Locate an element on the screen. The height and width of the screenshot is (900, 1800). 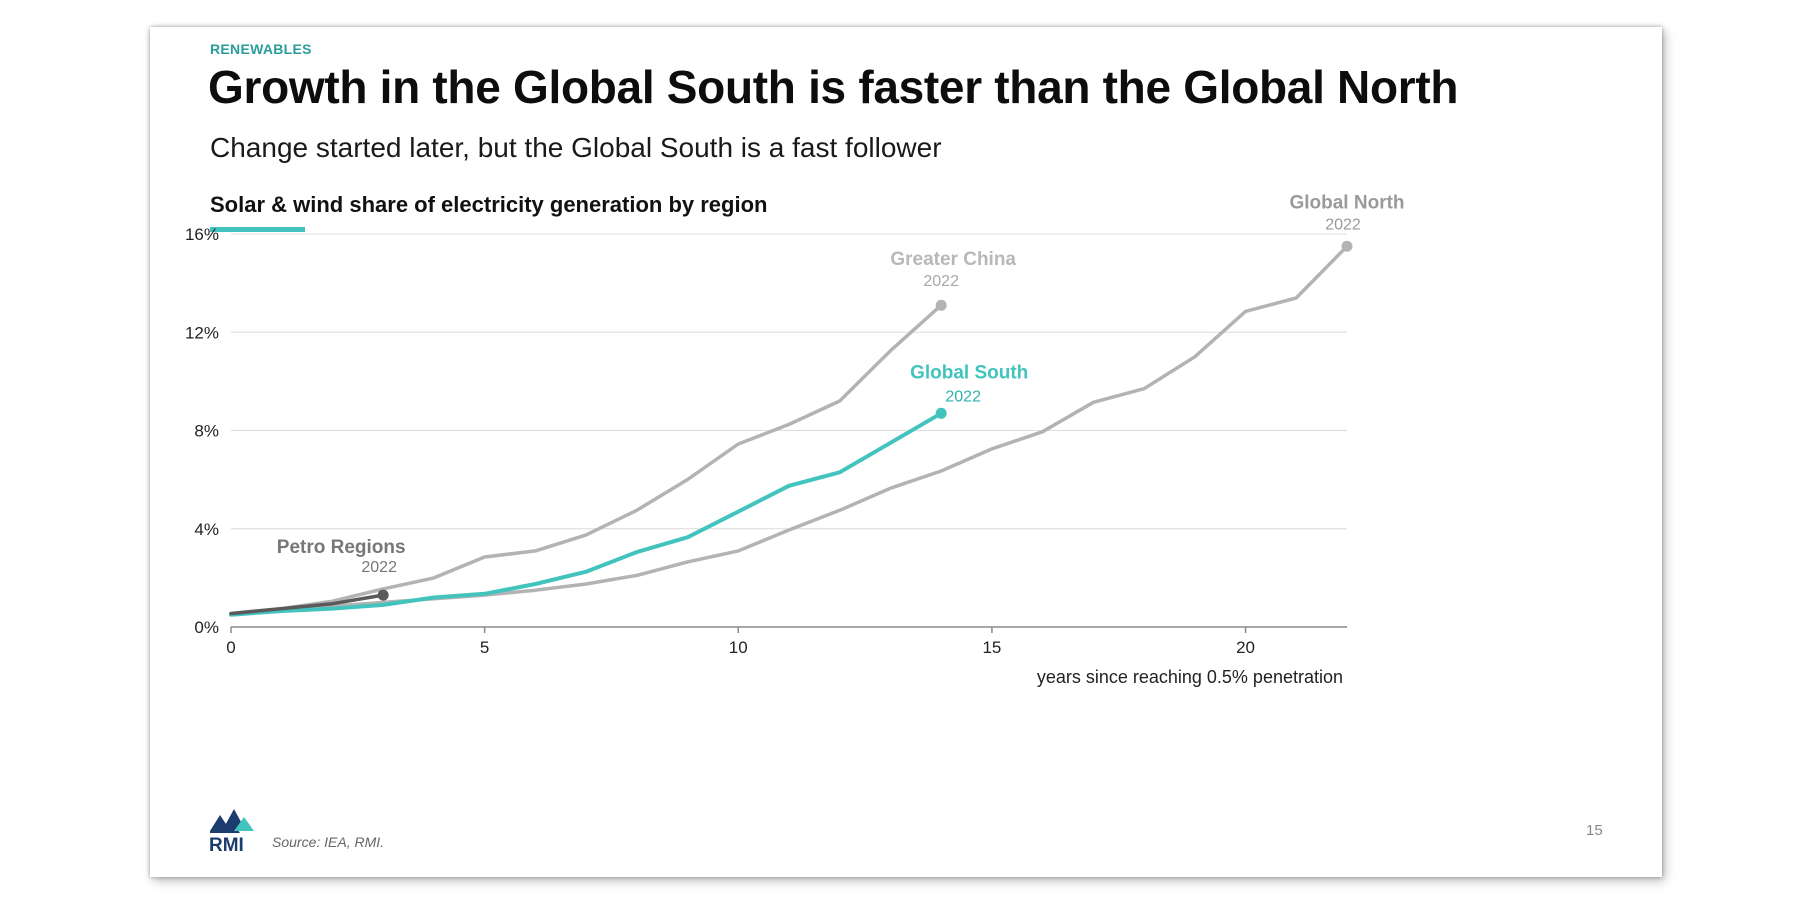
series-label-global-south: Global South is located at coordinates (969, 372).